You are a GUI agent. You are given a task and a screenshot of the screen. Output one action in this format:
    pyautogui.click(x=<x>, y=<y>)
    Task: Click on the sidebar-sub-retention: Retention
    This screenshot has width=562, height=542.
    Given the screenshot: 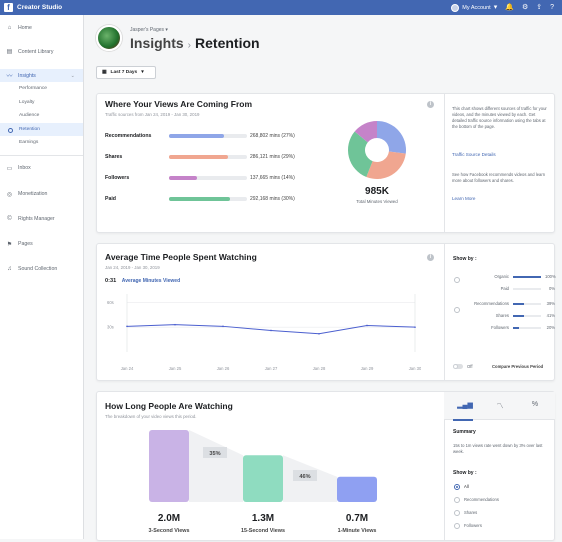 What is the action you would take?
    pyautogui.click(x=41, y=129)
    